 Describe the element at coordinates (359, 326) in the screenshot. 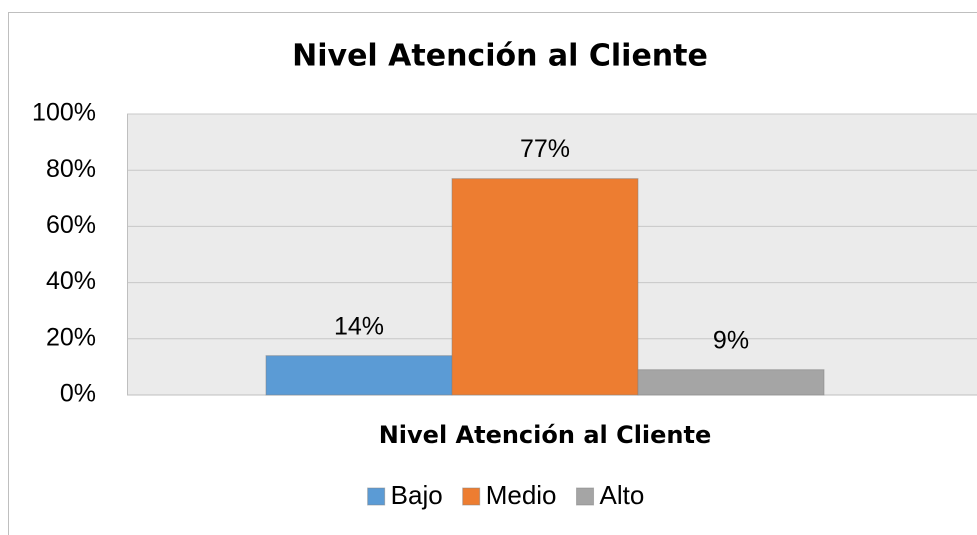

I see `data-label: 14%` at that location.